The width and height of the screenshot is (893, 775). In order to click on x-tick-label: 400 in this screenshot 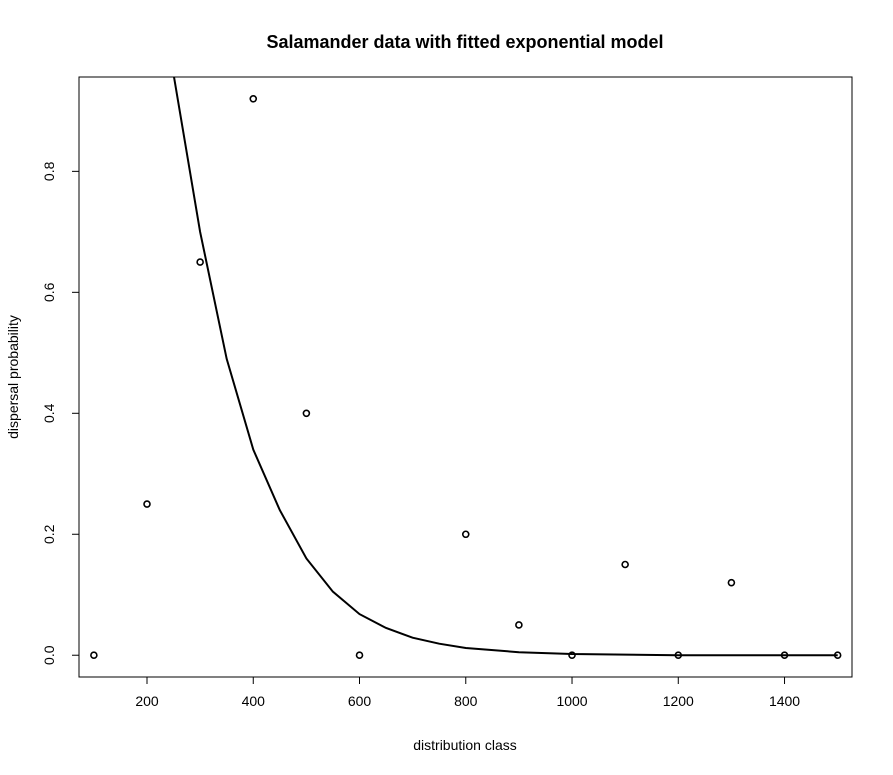, I will do `click(254, 701)`.